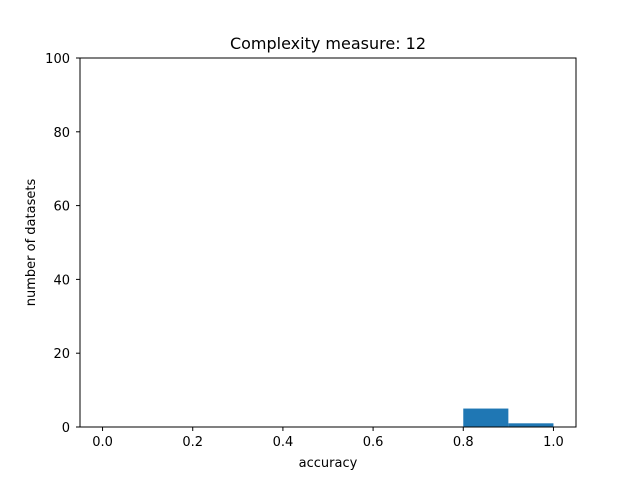 The width and height of the screenshot is (640, 480). What do you see at coordinates (61, 354) in the screenshot?
I see `y-tick-label: 20` at bounding box center [61, 354].